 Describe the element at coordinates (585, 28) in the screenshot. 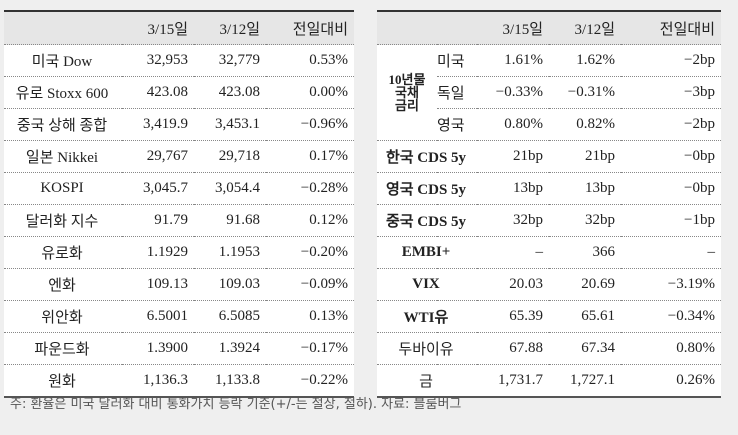

I see `header-date-previous: 3/12일` at that location.